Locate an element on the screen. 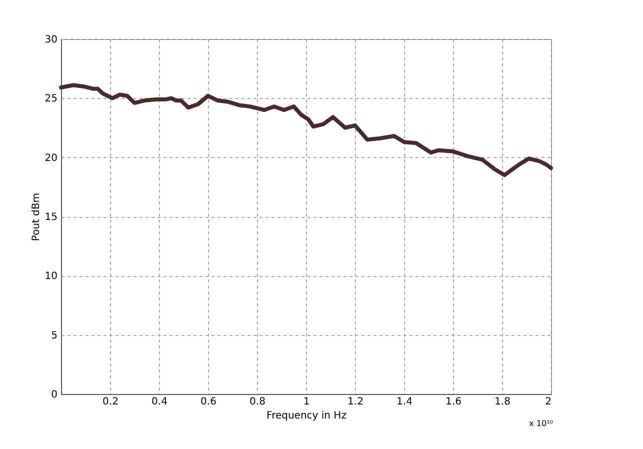 The width and height of the screenshot is (643, 449). y-tick-label: 15 is located at coordinates (51, 217).